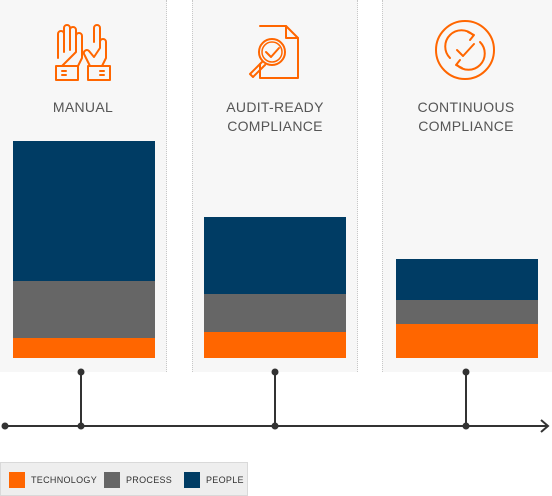  What do you see at coordinates (466, 372) in the screenshot?
I see `timeline-dot-continuous-compliance-top` at bounding box center [466, 372].